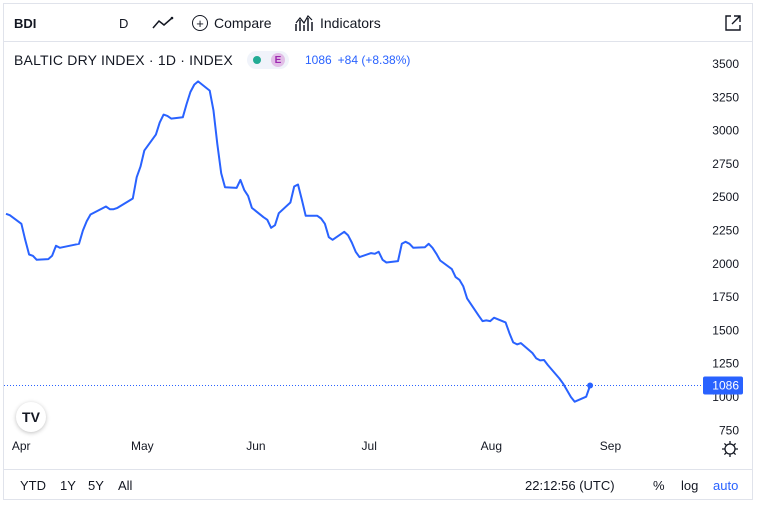 Image resolution: width=758 pixels, height=506 pixels. I want to click on fullscreen-icon, so click(733, 23).